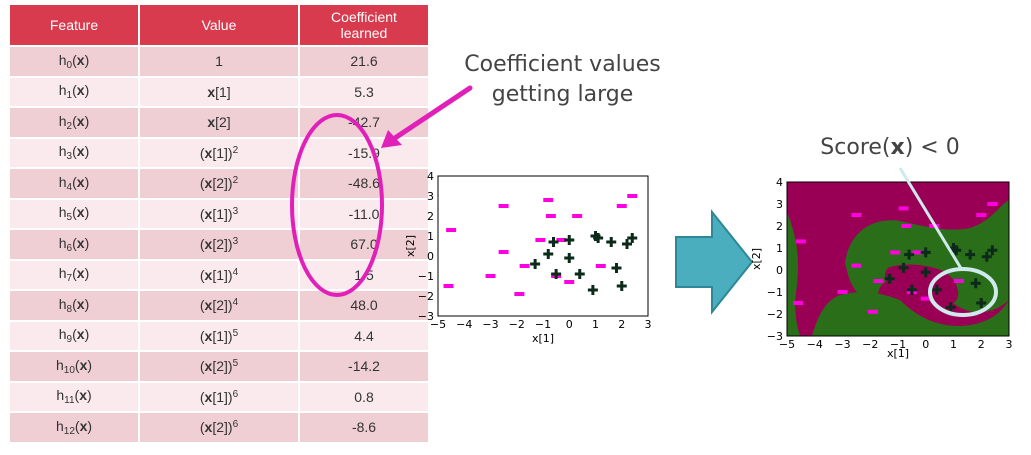 The height and width of the screenshot is (455, 1031). I want to click on callout-pointer, so click(427, 116).